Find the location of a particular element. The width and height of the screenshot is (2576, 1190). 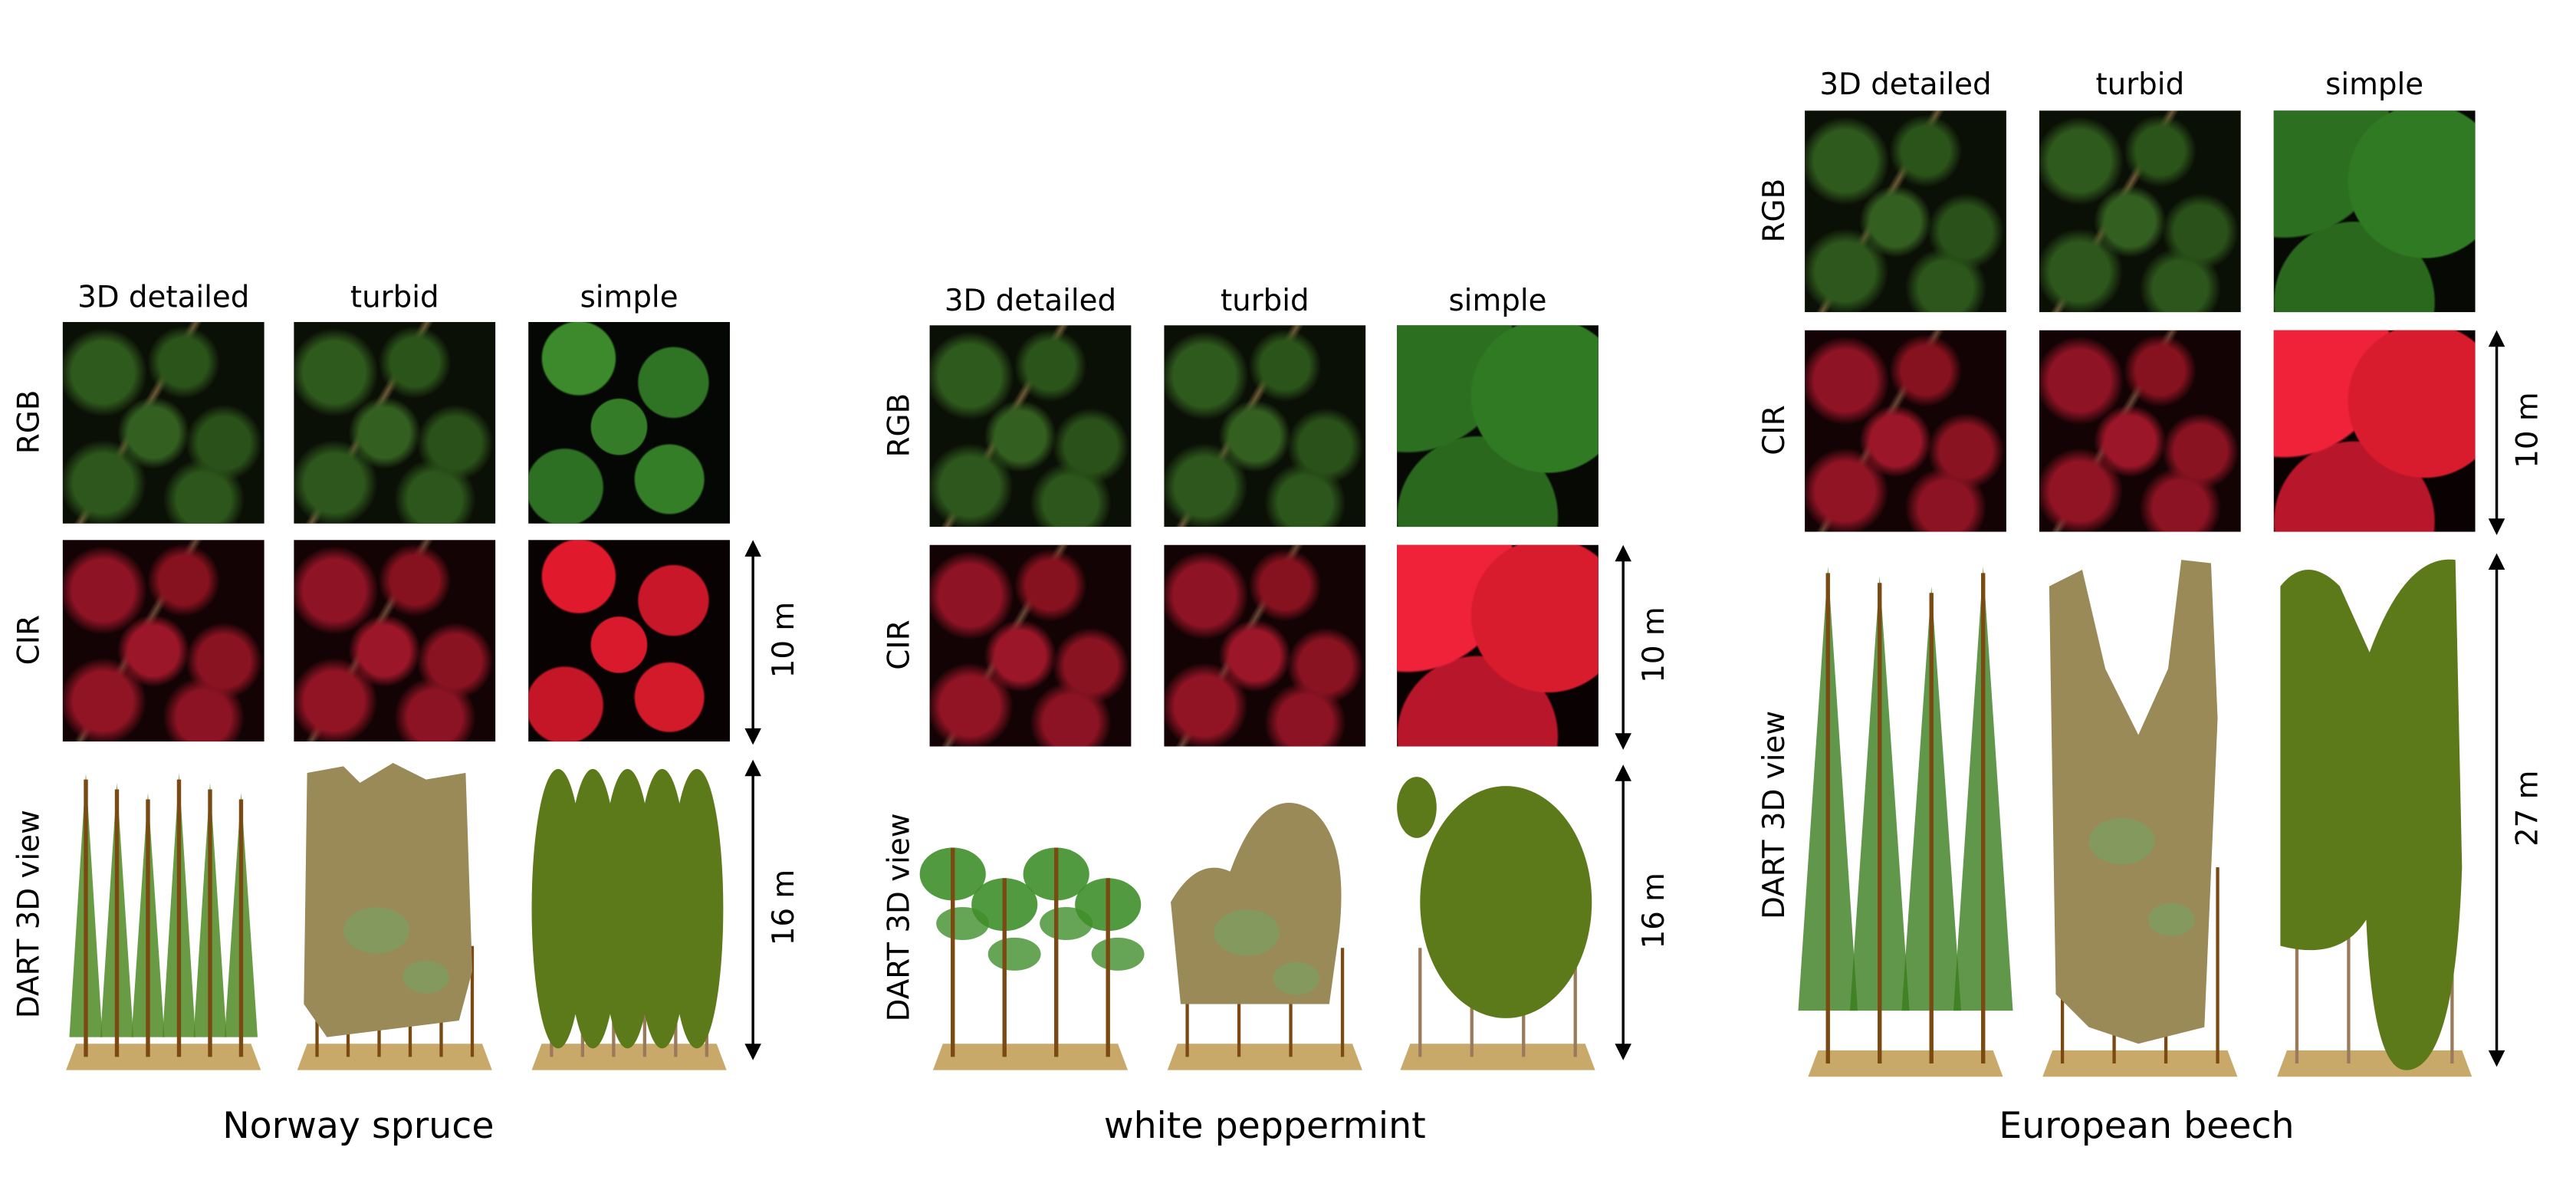

scale-label-height: 27 m is located at coordinates (2528, 807).